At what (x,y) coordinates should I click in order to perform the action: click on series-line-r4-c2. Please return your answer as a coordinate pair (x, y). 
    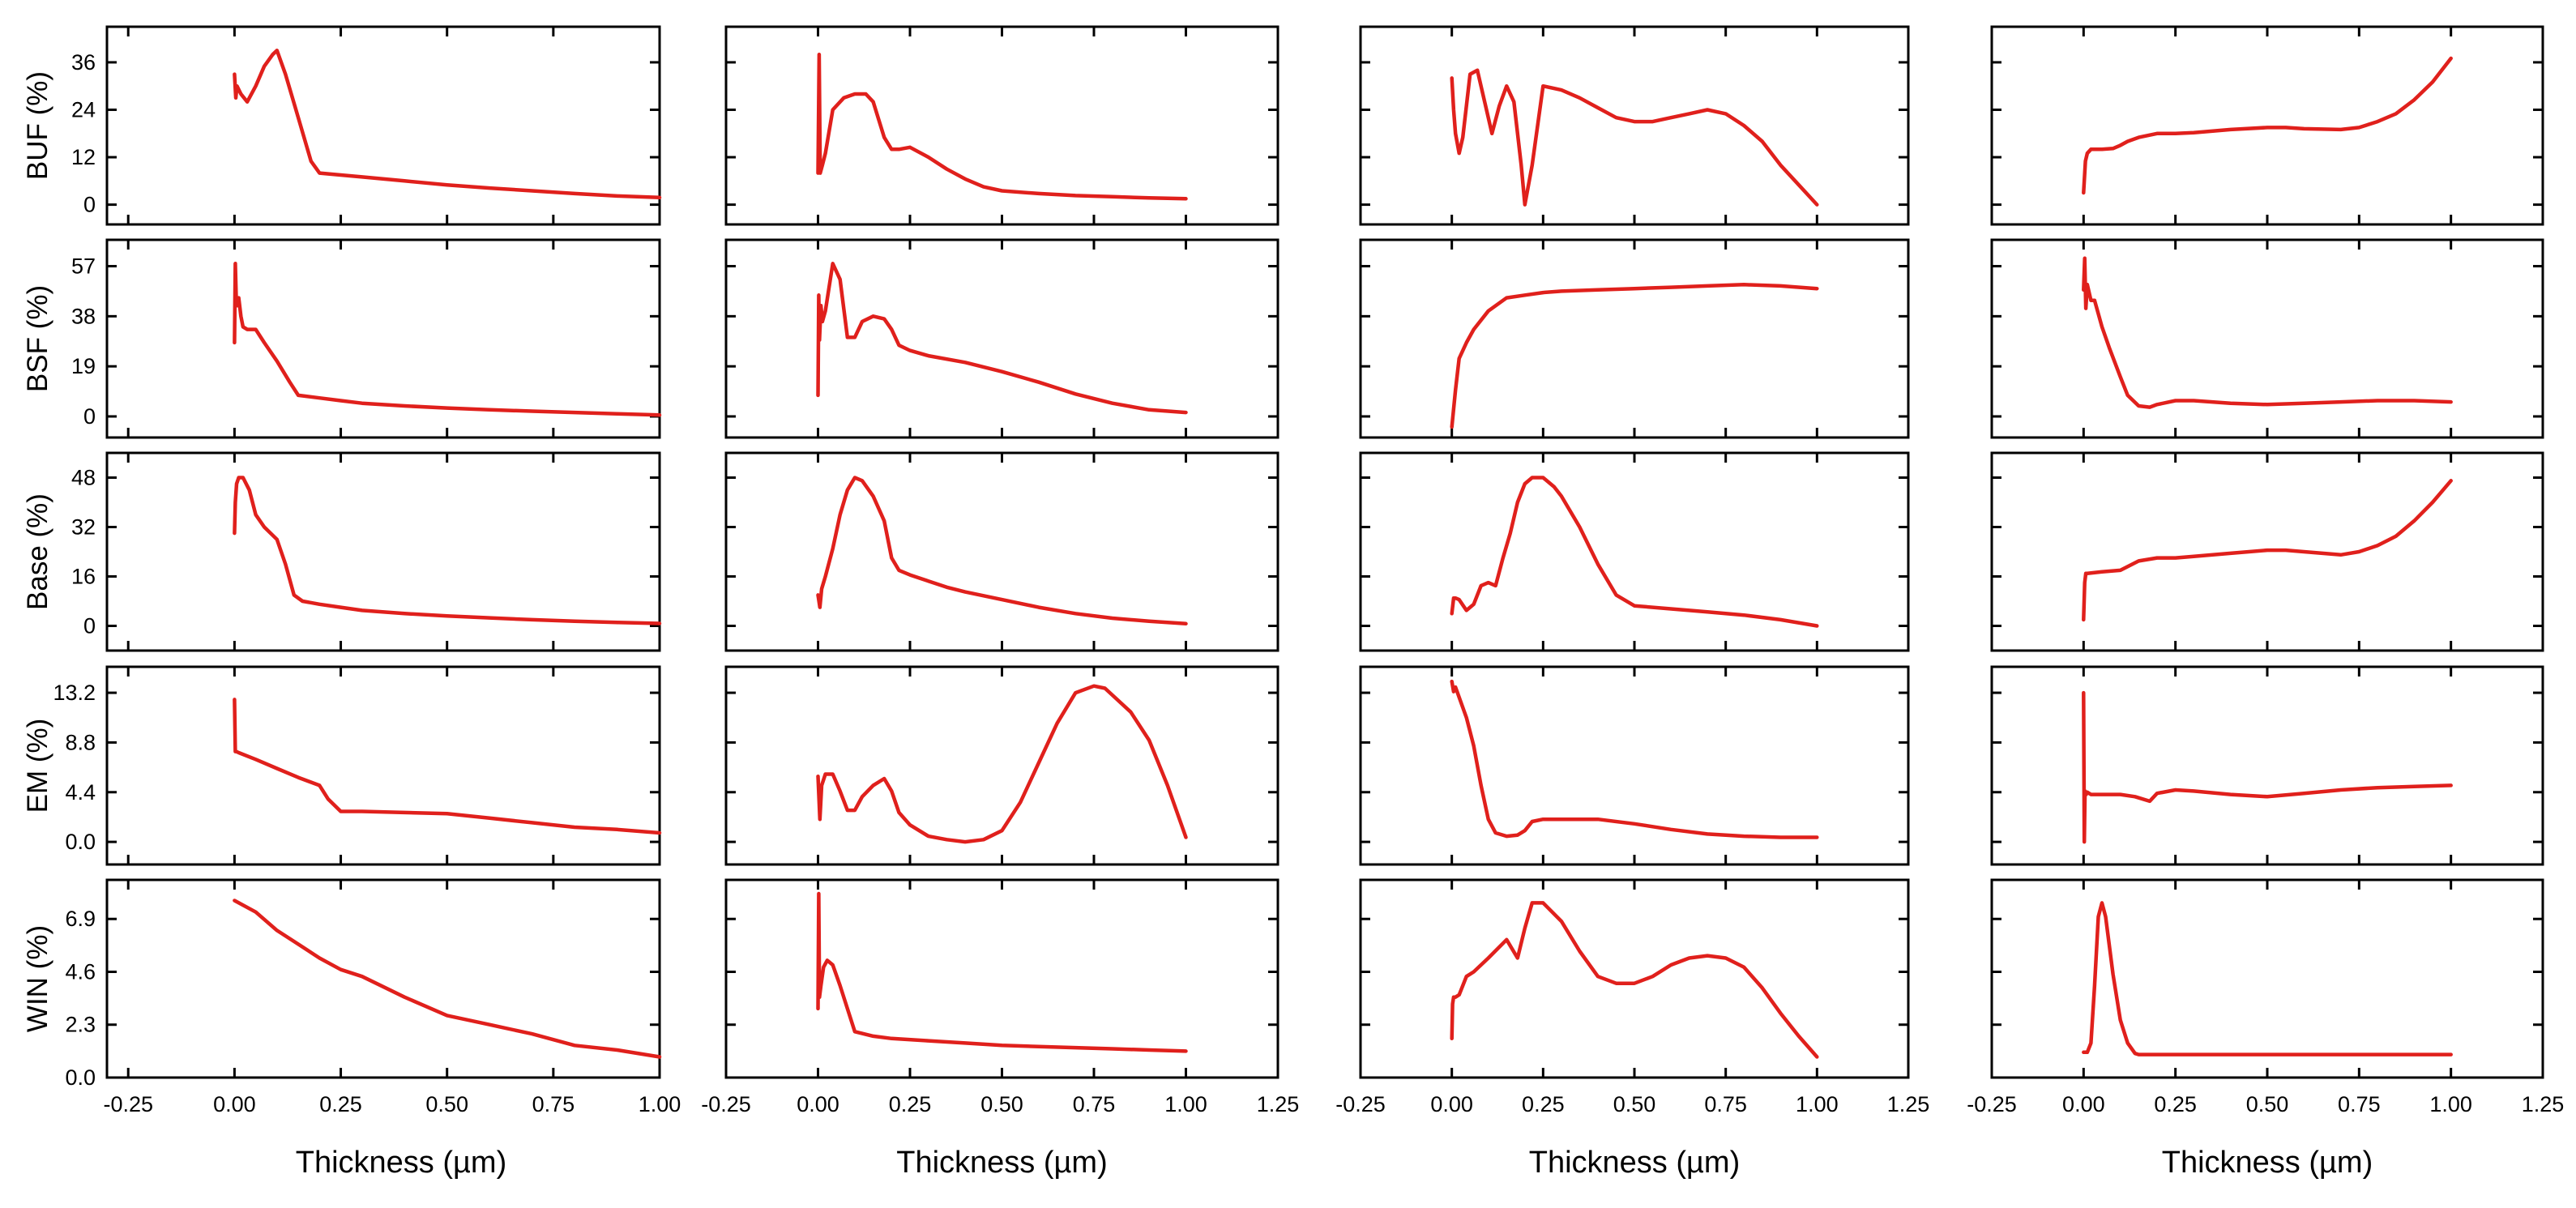
    Looking at the image, I should click on (1002, 764).